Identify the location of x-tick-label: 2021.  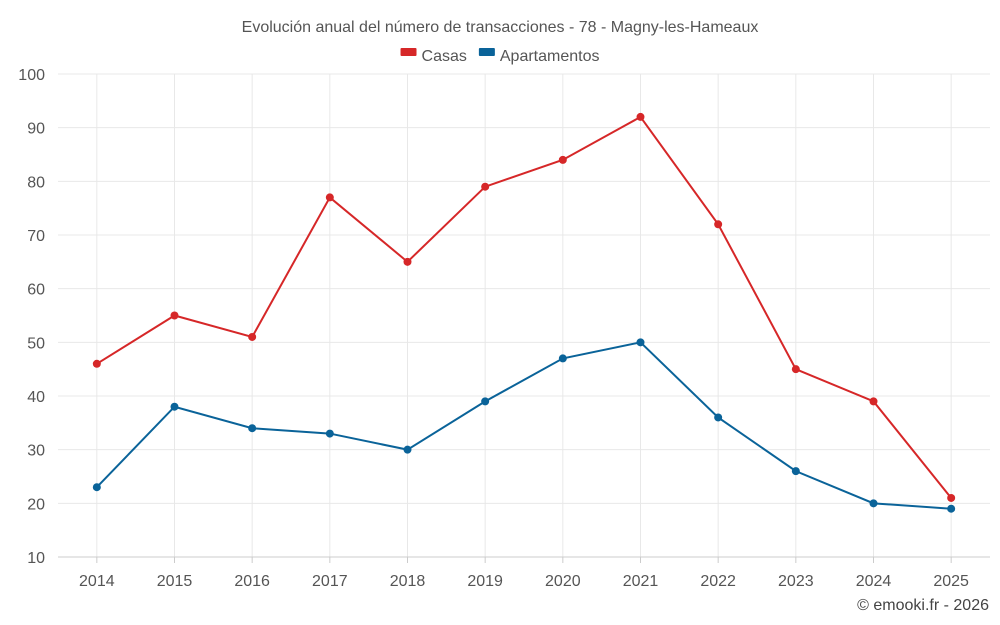
(641, 581).